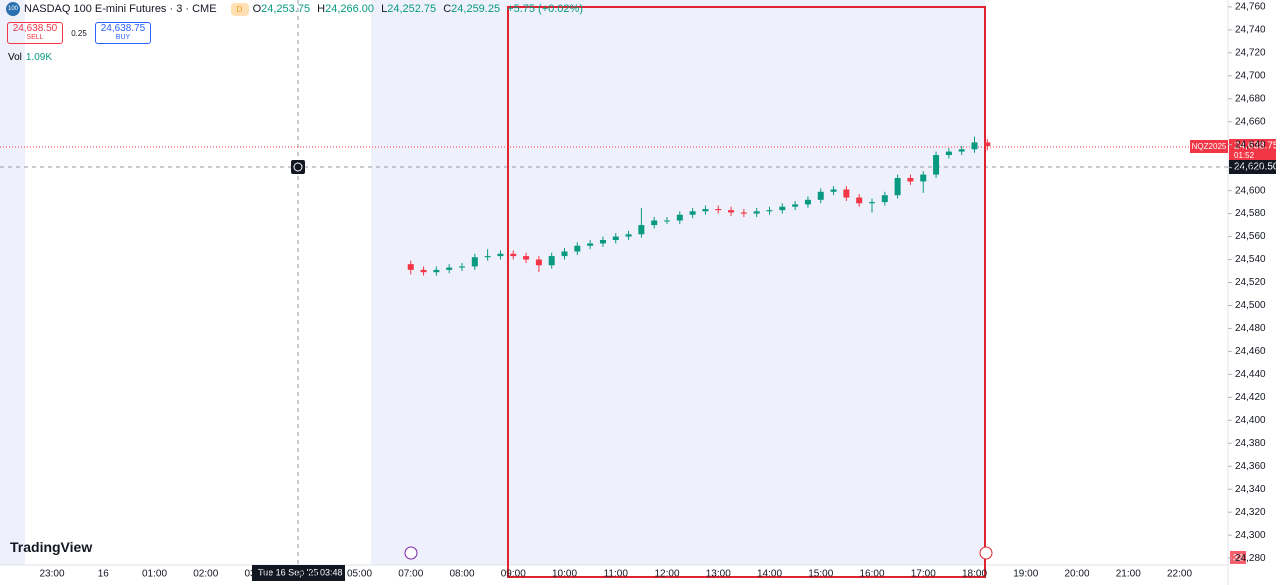  Describe the element at coordinates (1250, 213) in the screenshot. I see `y-tick-label: 24,580` at that location.